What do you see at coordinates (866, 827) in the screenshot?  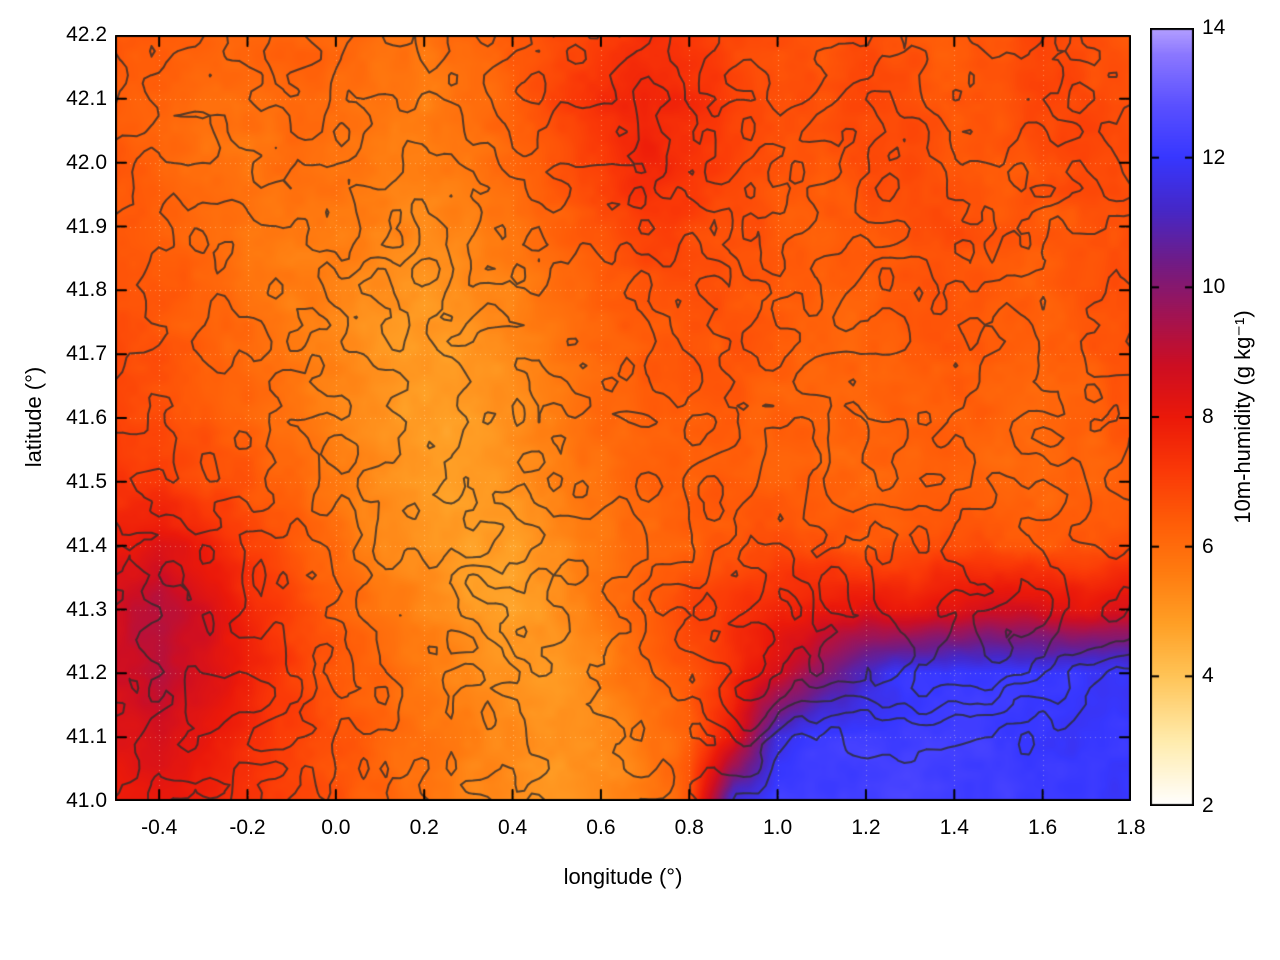 I see `x-tick-label: 1.2` at bounding box center [866, 827].